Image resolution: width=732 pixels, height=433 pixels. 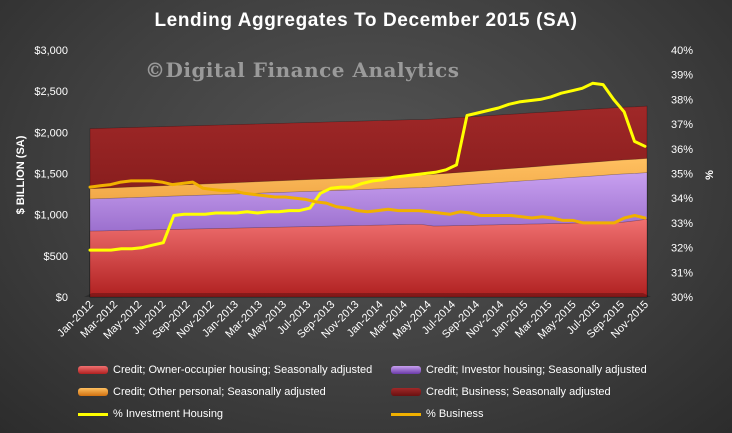 I want to click on y2-tick-label: 32%, so click(x=682, y=249).